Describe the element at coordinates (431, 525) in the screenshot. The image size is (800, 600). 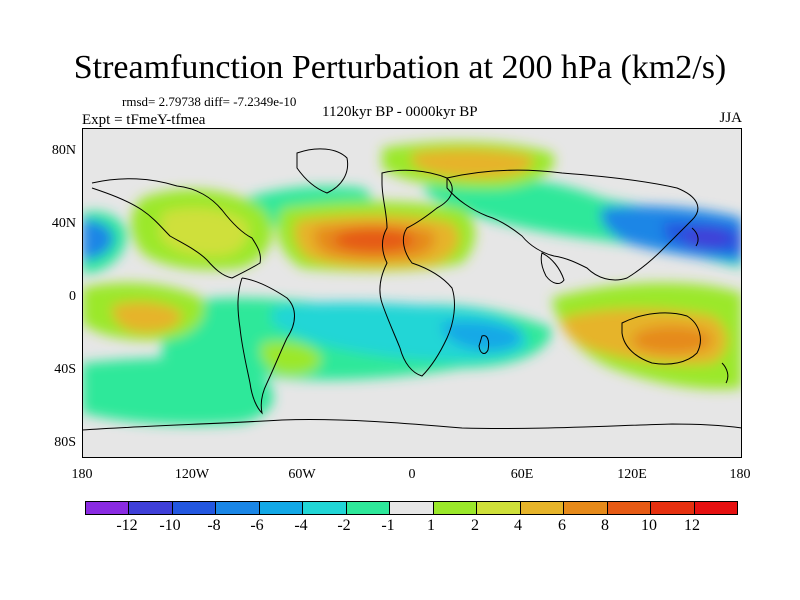
I see `colorbar-label-1: 1` at that location.